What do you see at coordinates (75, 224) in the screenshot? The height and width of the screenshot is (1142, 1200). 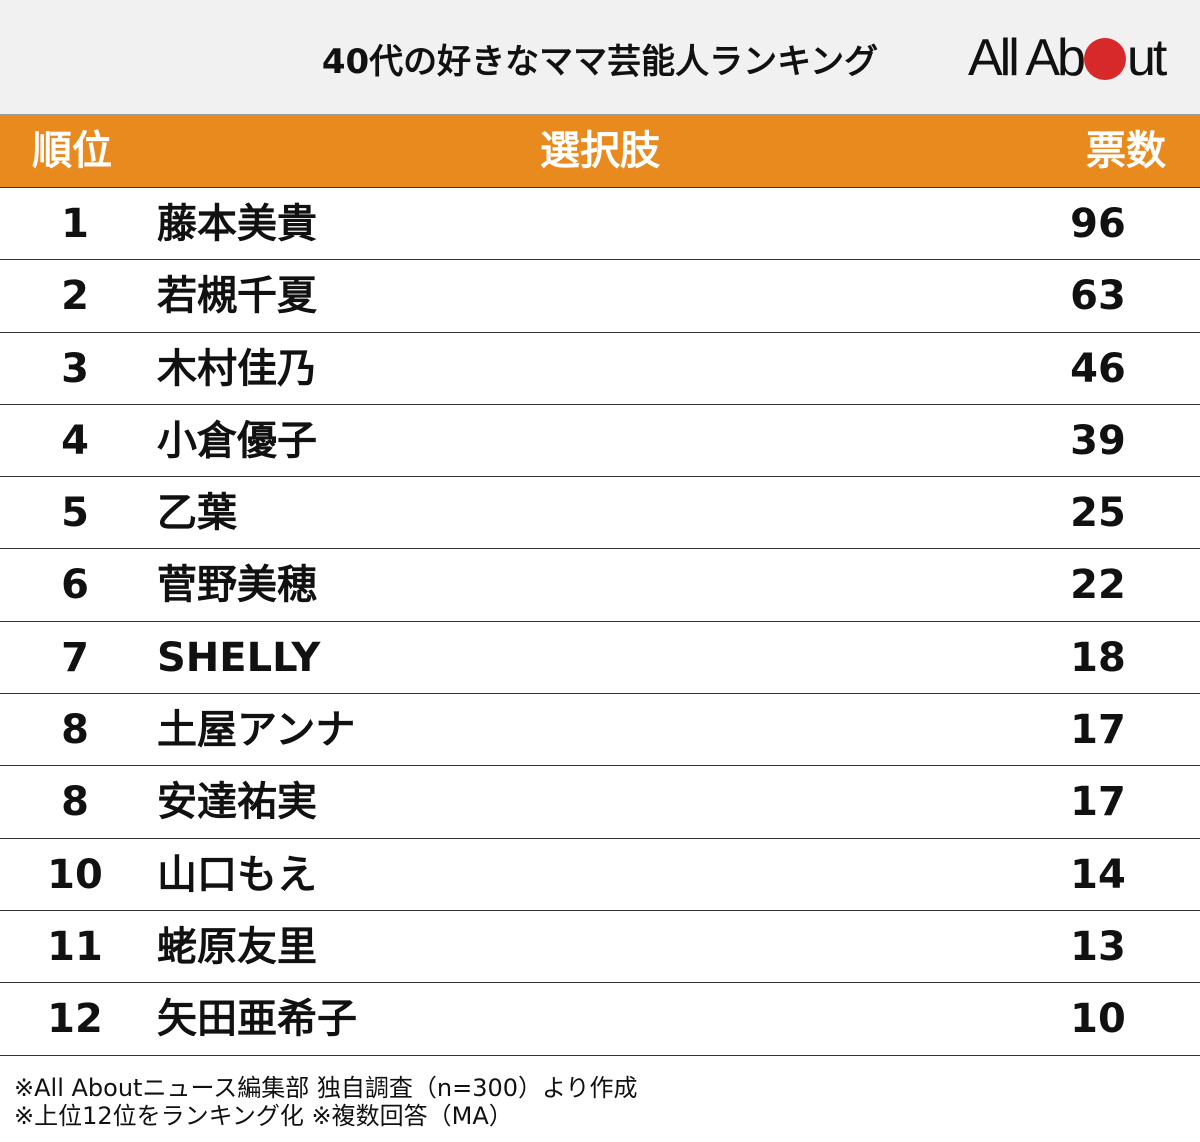 I see `rank-cell: 1` at bounding box center [75, 224].